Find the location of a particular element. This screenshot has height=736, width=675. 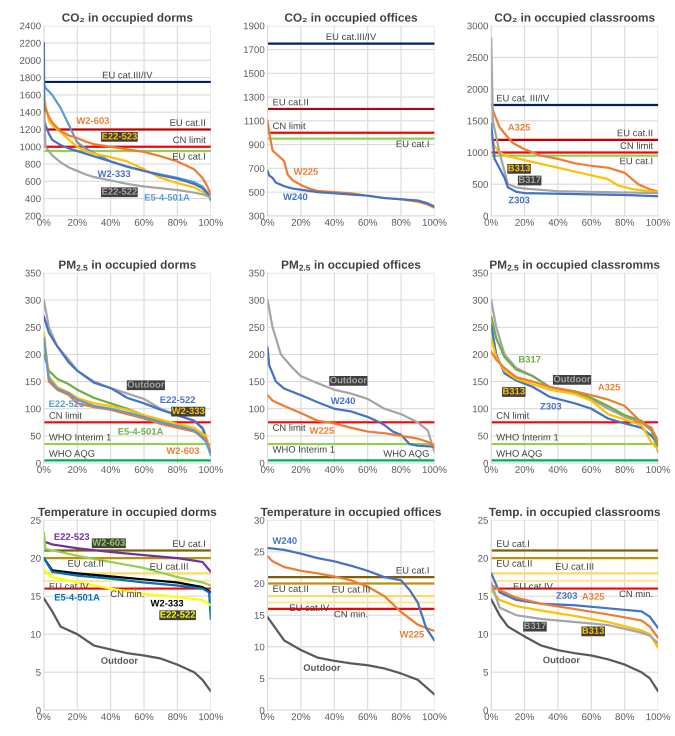

y-tick-label: 1000 is located at coordinates (478, 152).